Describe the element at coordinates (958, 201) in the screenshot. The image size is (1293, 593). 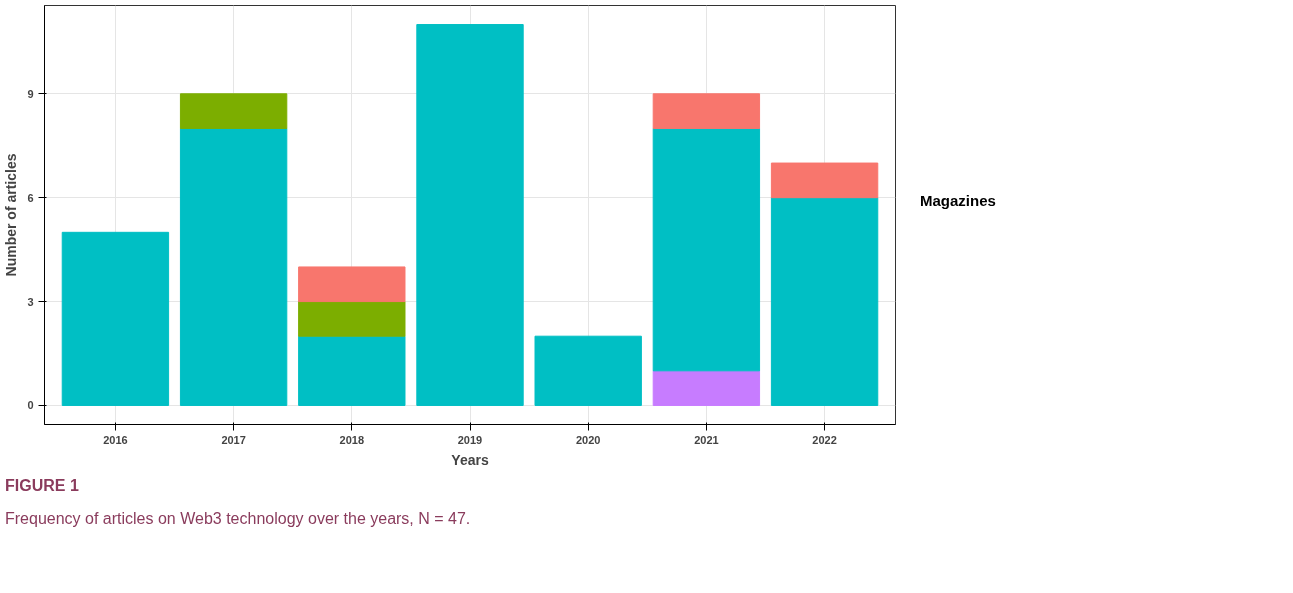
I see `legend-title: Magazines` at that location.